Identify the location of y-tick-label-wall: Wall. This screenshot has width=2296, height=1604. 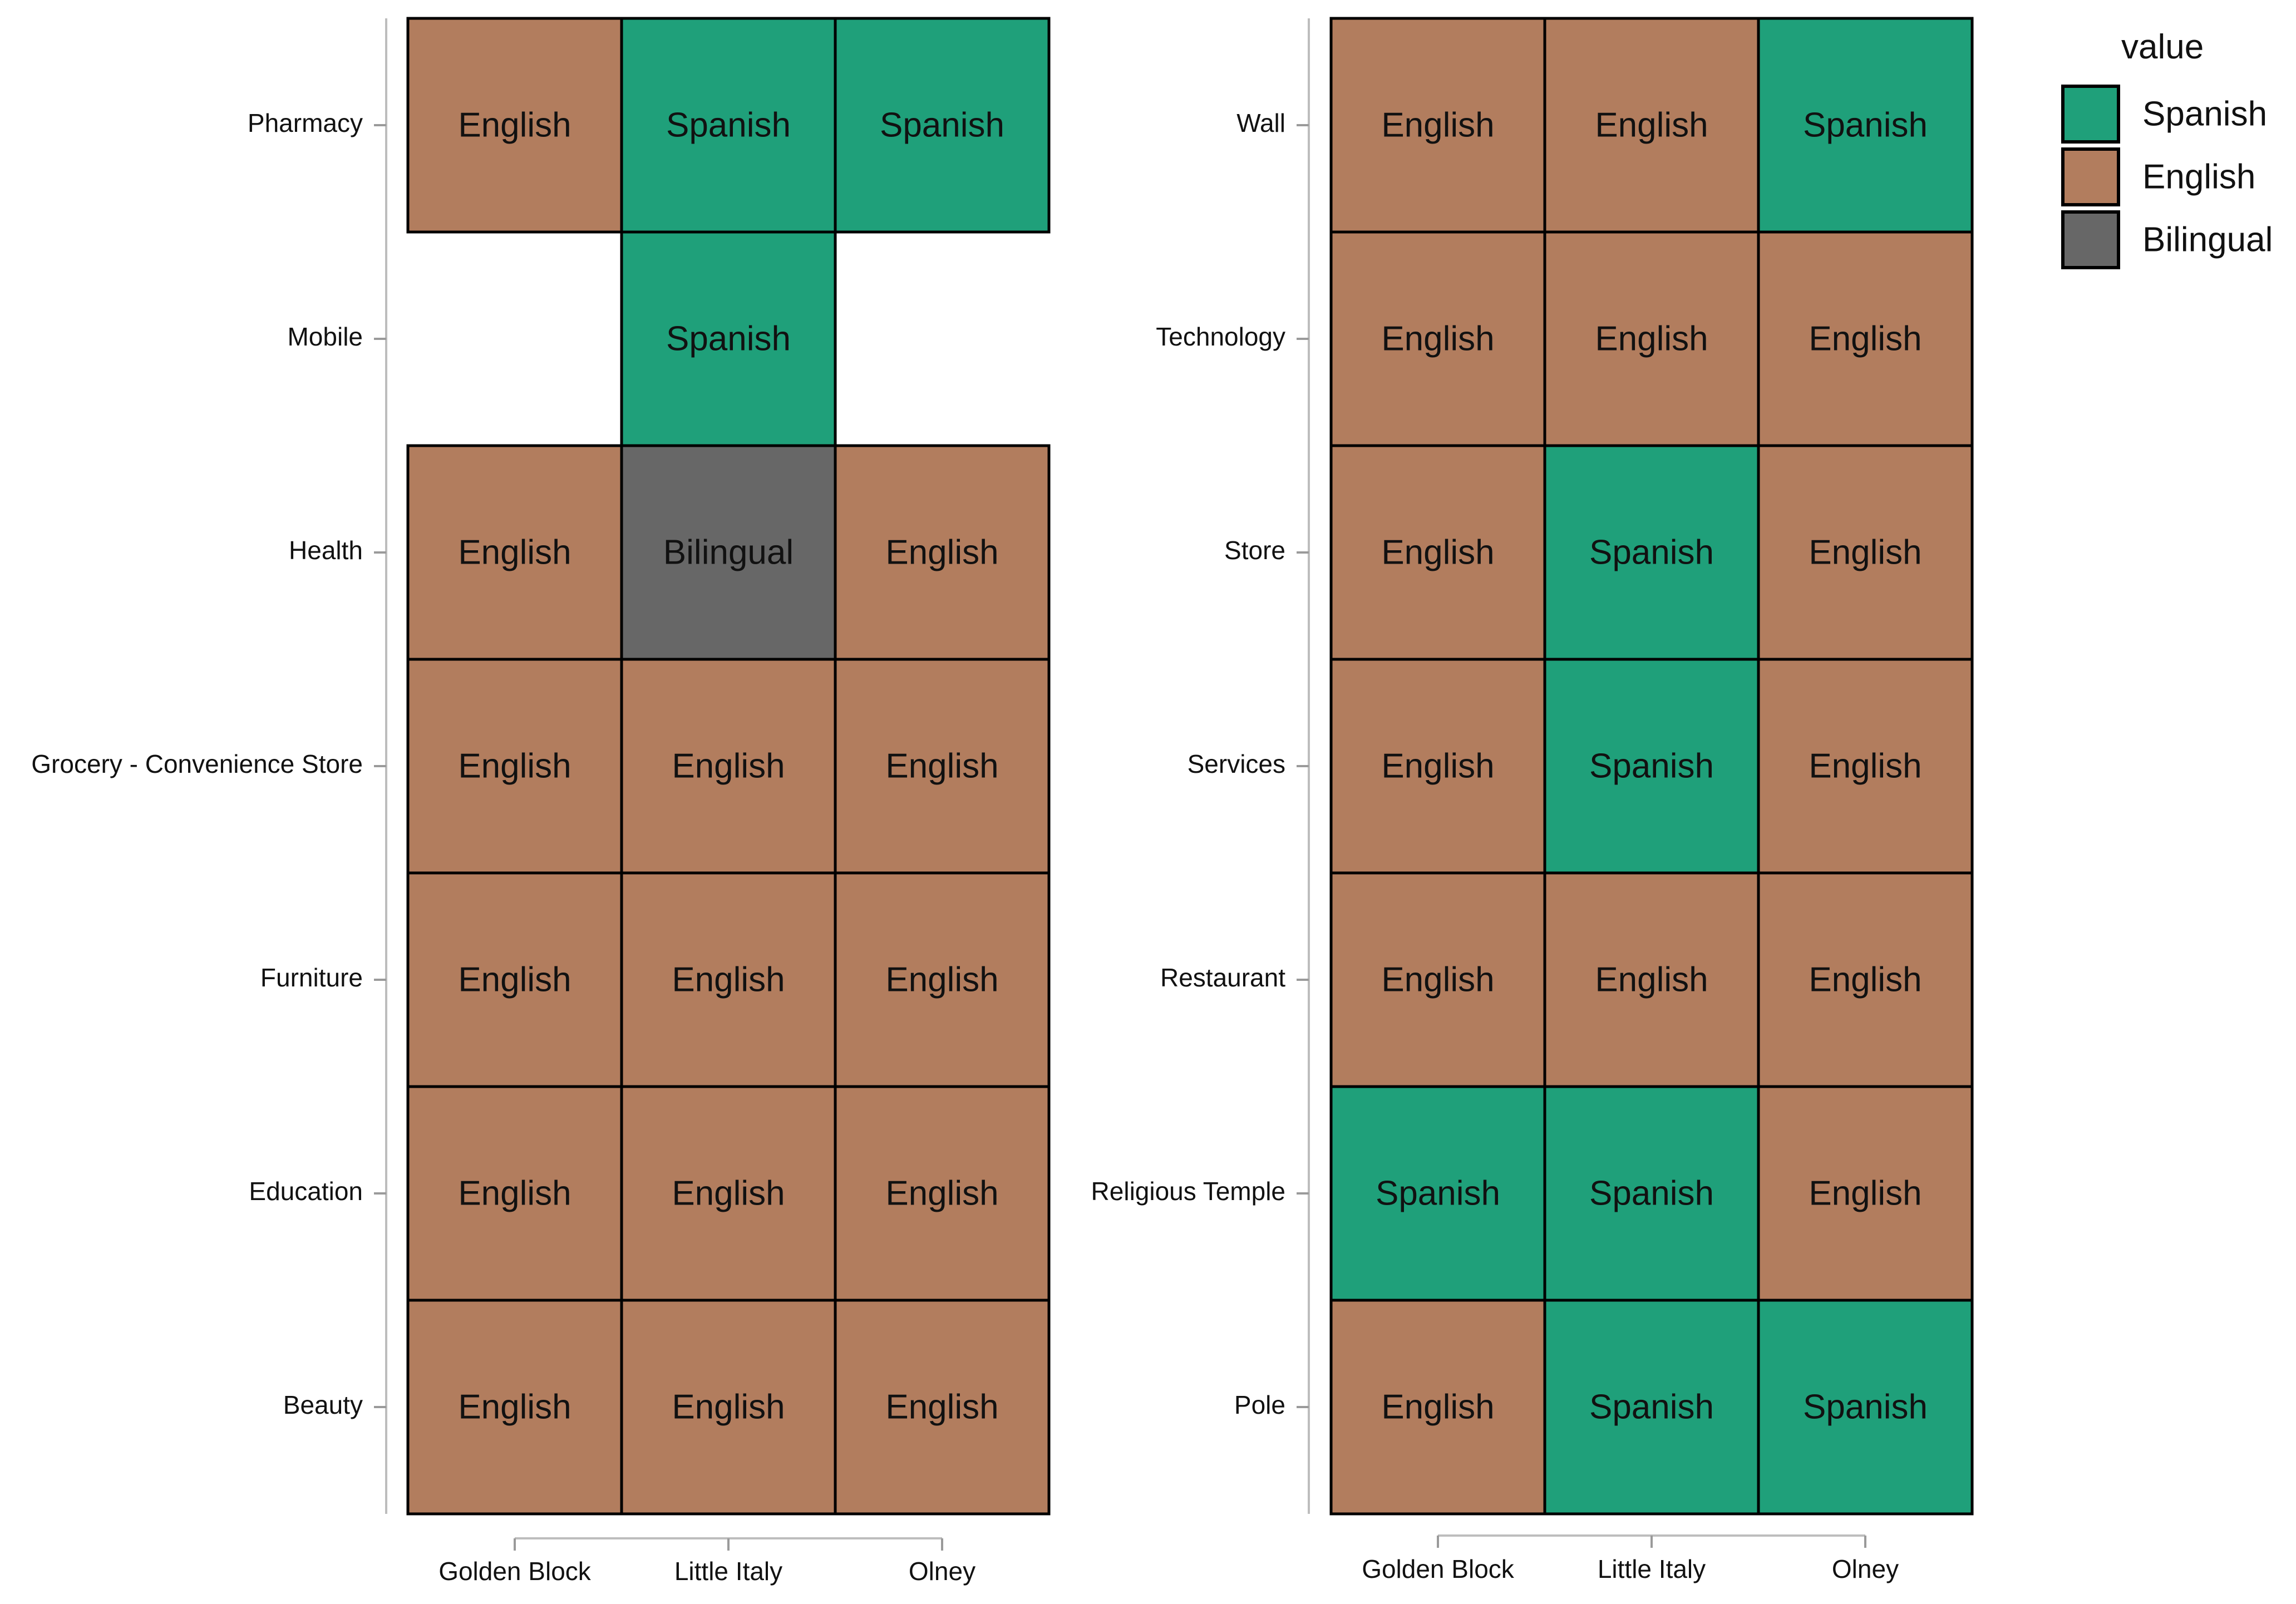
(1260, 122).